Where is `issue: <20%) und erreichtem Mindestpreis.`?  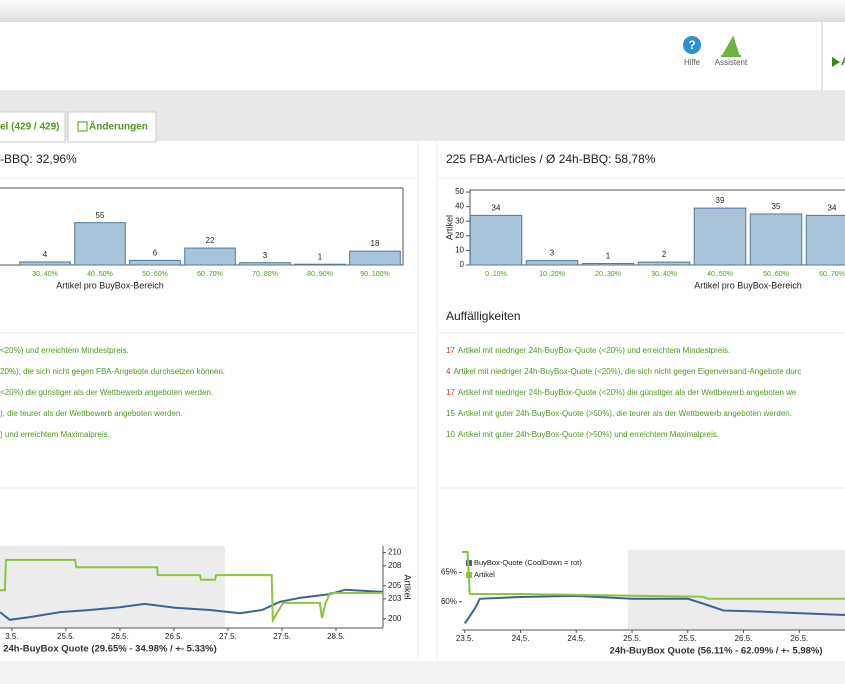
issue: <20%) und erreichtem Mindestpreis. is located at coordinates (64, 350).